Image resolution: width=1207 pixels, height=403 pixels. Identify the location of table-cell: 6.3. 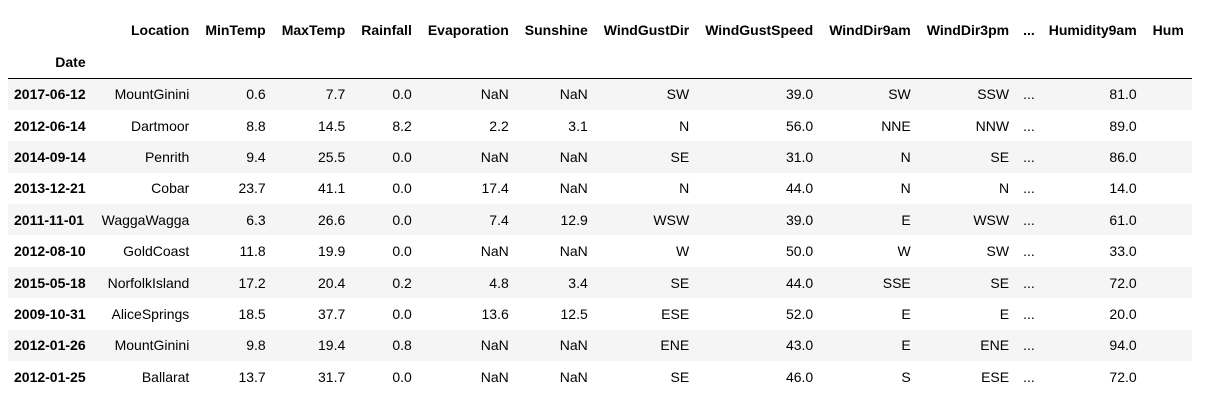
(256, 219).